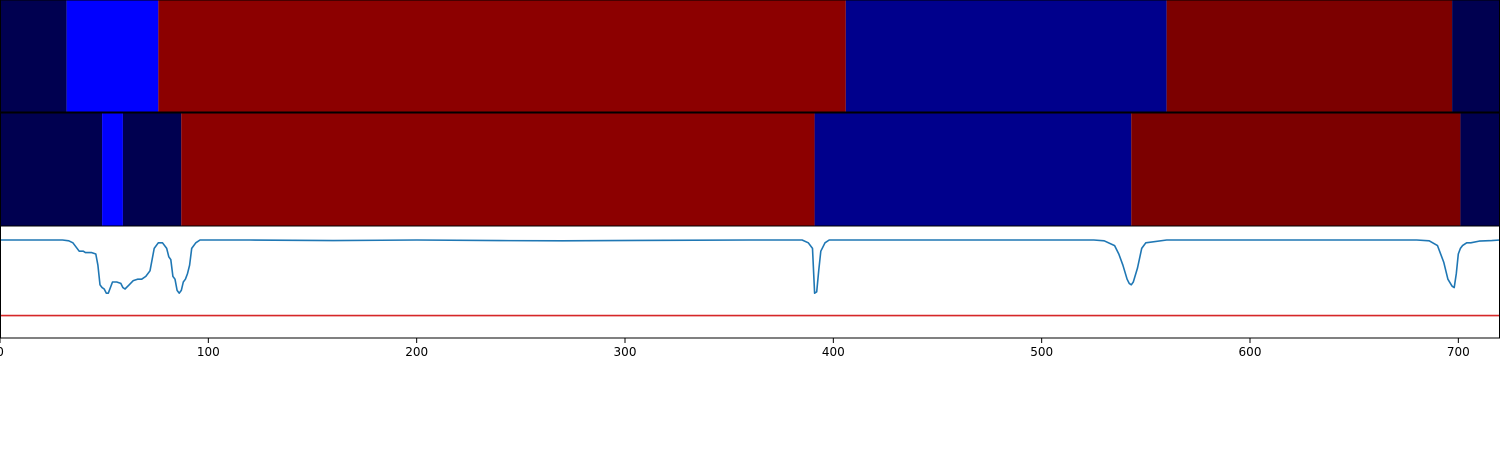  Describe the element at coordinates (1041, 352) in the screenshot. I see `x-tick-label-500: 500` at that location.